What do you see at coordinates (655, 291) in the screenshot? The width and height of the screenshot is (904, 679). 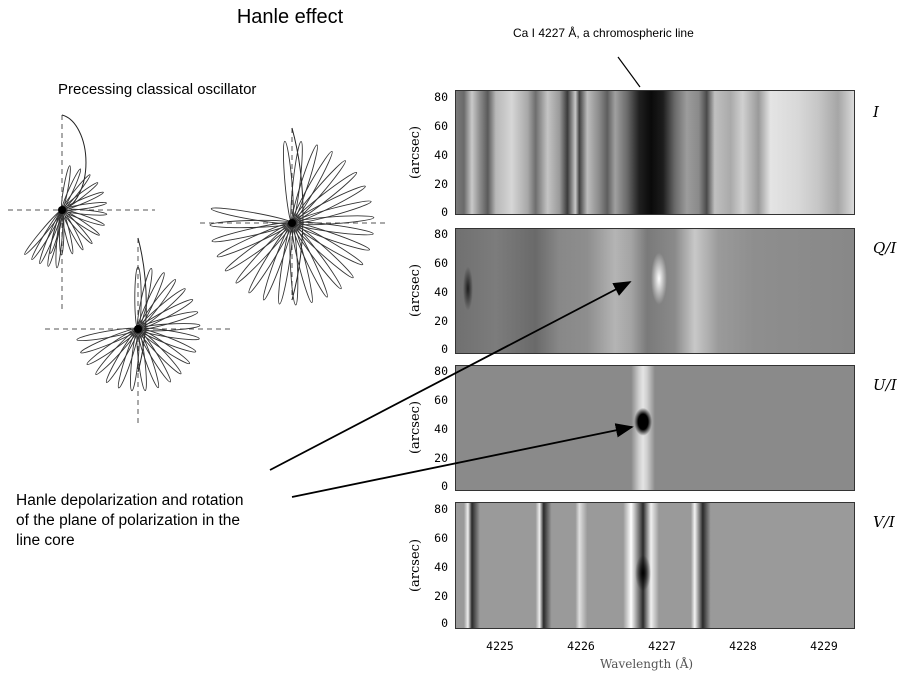 I see `panel-stokes-q` at bounding box center [655, 291].